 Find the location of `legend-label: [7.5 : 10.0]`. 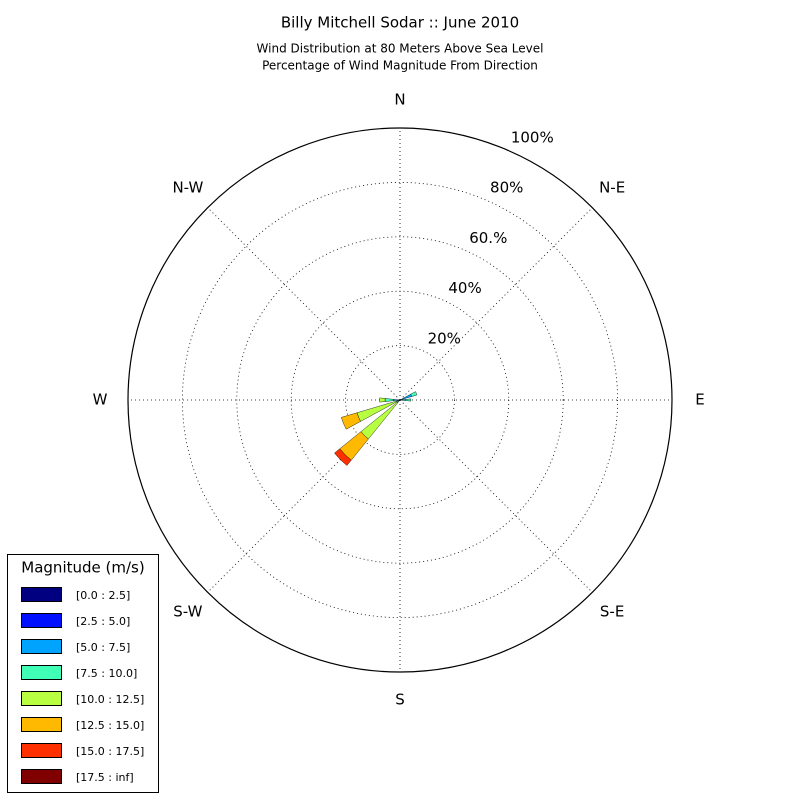

legend-label: [7.5 : 10.0] is located at coordinates (106, 673).